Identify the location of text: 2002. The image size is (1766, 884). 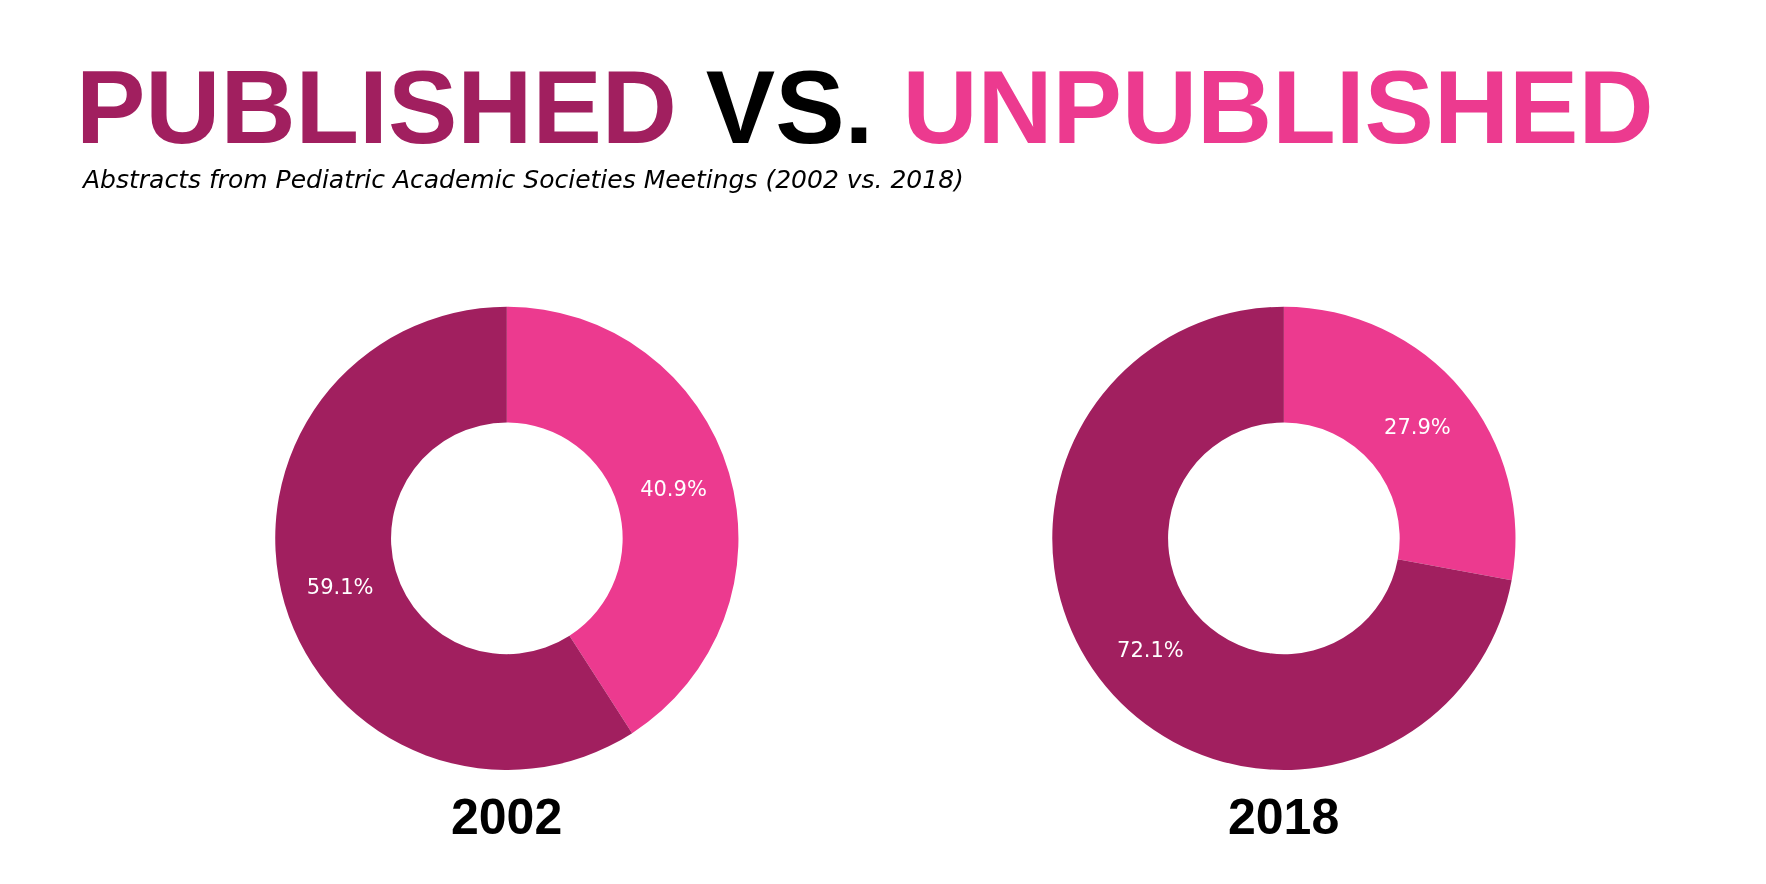
(507, 817).